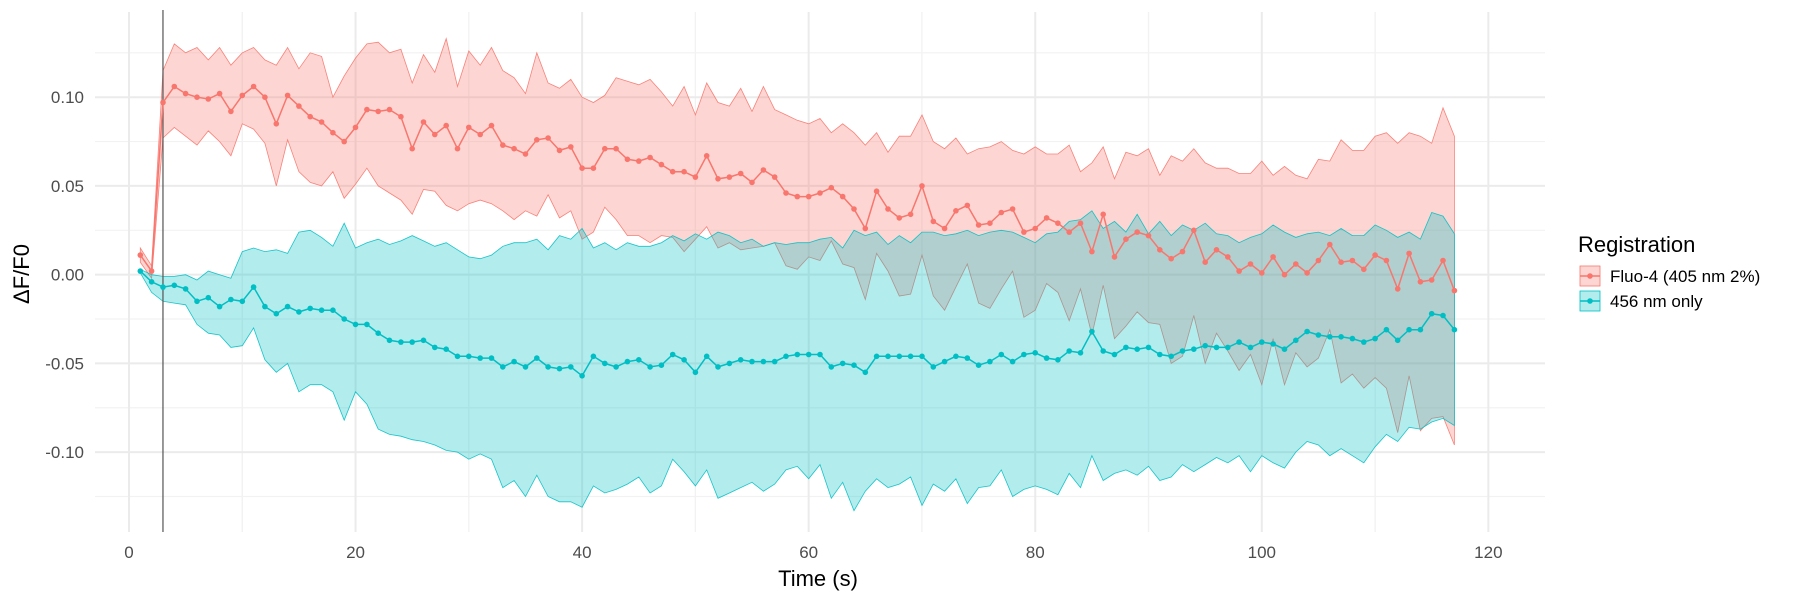 This screenshot has height=600, width=1800. I want to click on y-axis-title: ΔF/F0, so click(21, 274).